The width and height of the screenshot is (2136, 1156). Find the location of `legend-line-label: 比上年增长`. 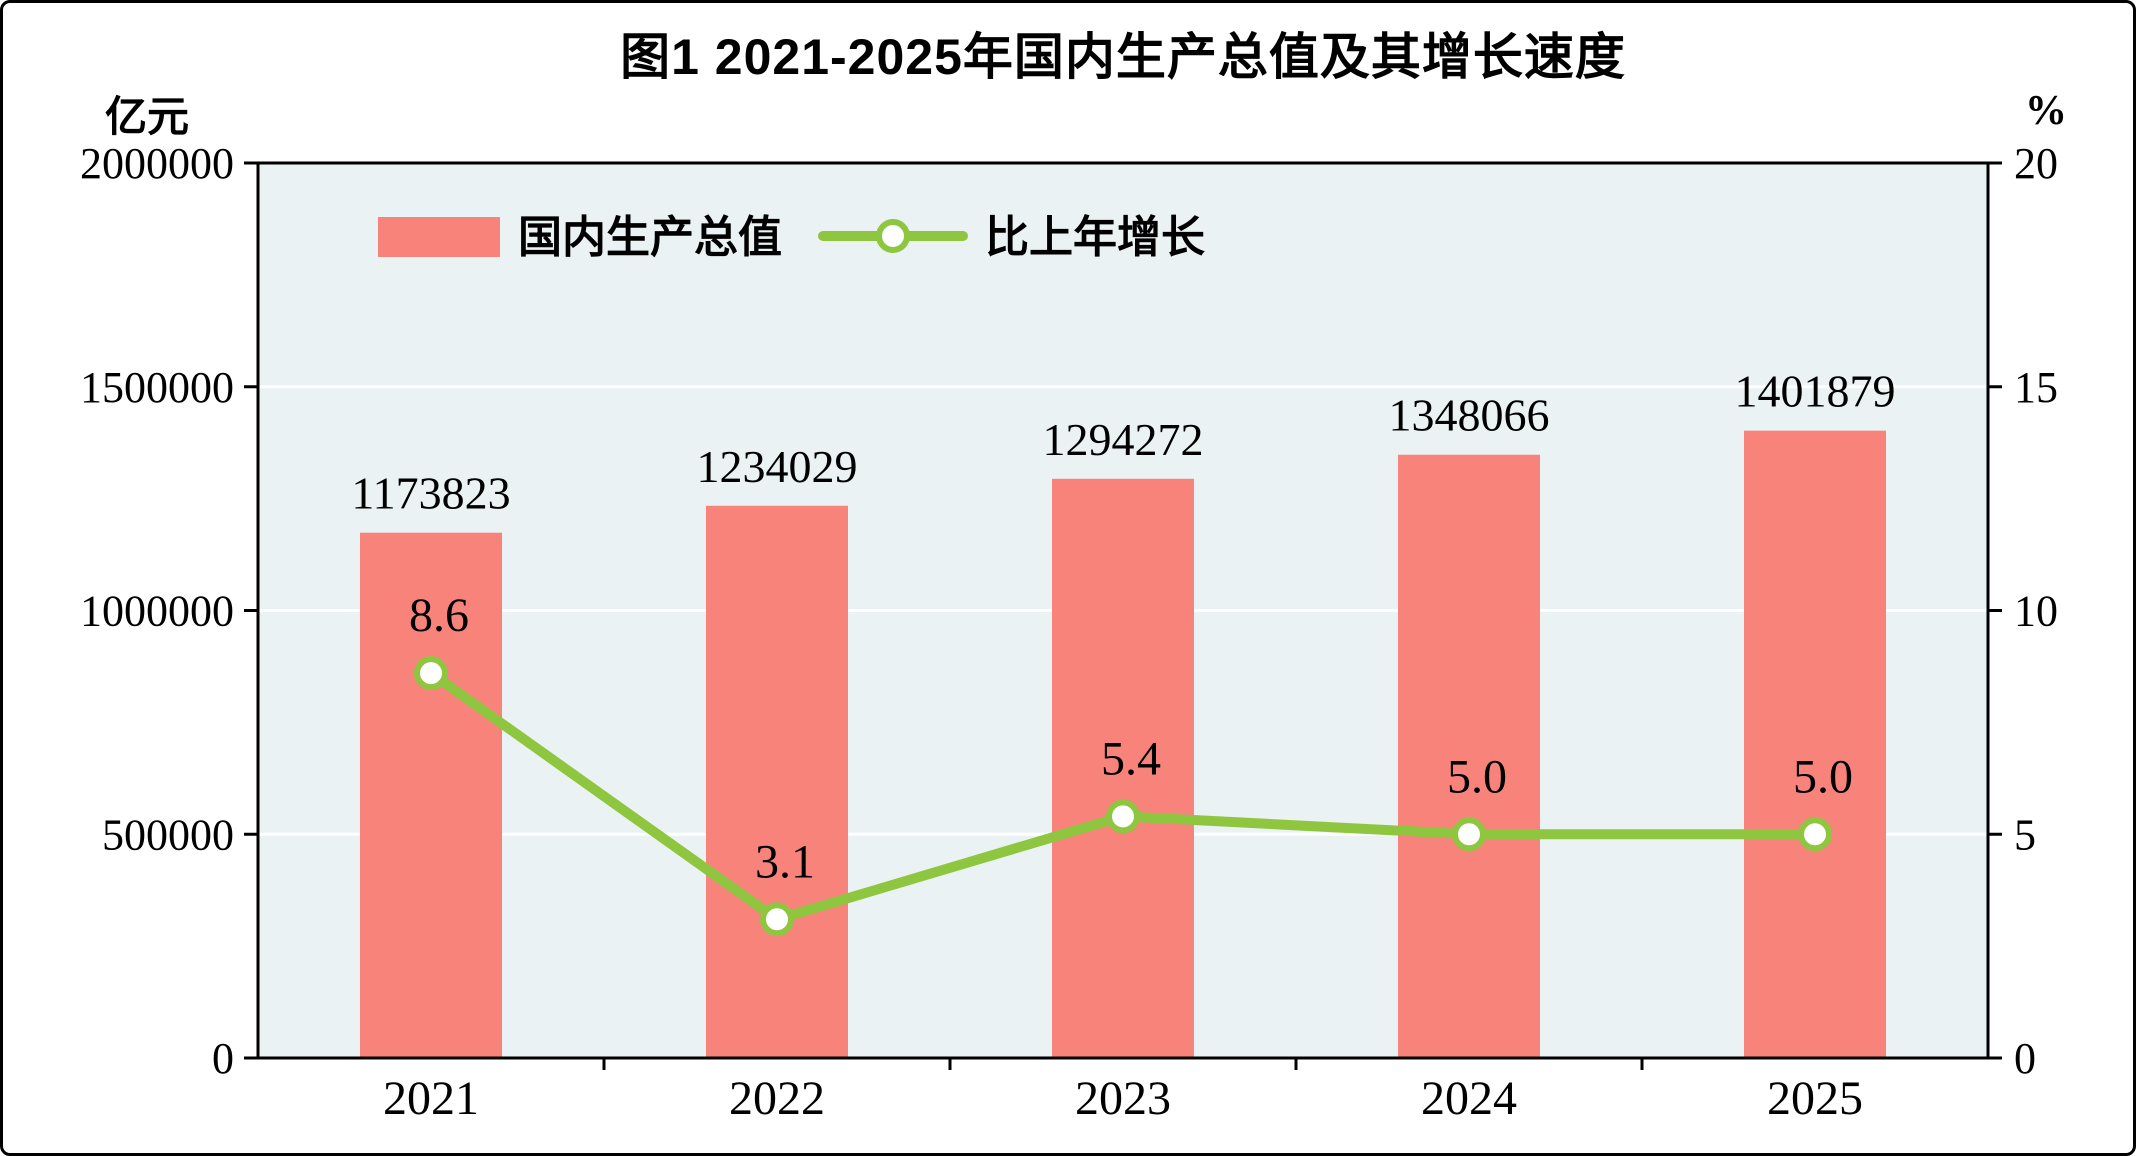

legend-line-label: 比上年增长 is located at coordinates (1095, 237).